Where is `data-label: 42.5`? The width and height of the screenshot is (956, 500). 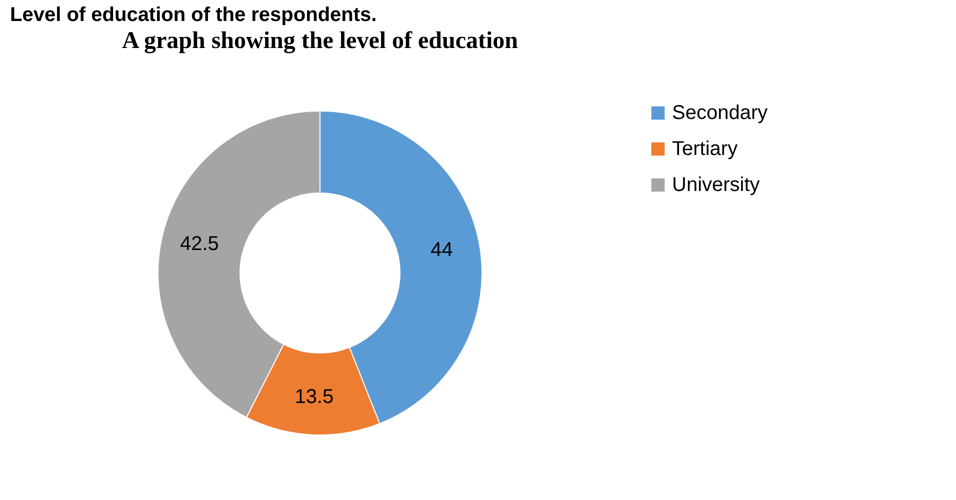 data-label: 42.5 is located at coordinates (199, 244).